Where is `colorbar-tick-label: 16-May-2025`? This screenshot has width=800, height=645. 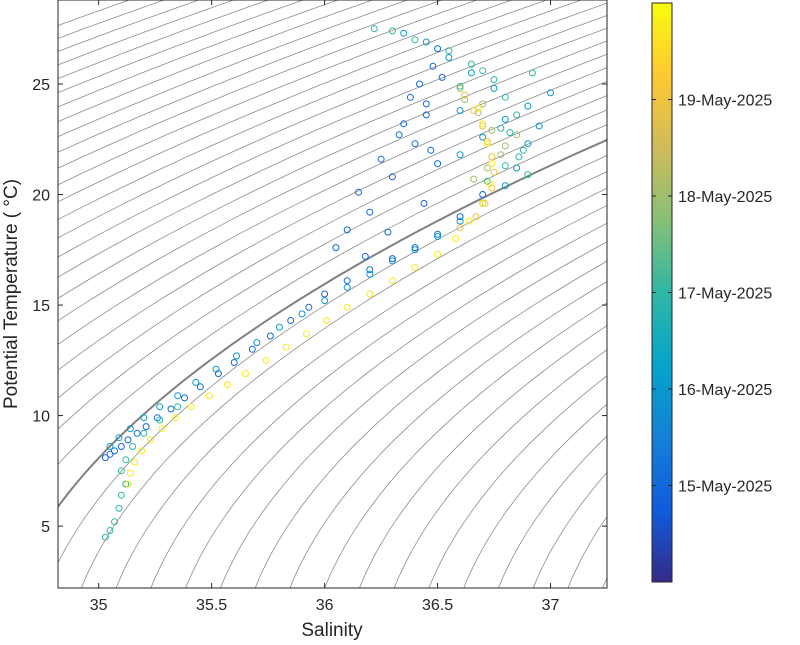 colorbar-tick-label: 16-May-2025 is located at coordinates (725, 390).